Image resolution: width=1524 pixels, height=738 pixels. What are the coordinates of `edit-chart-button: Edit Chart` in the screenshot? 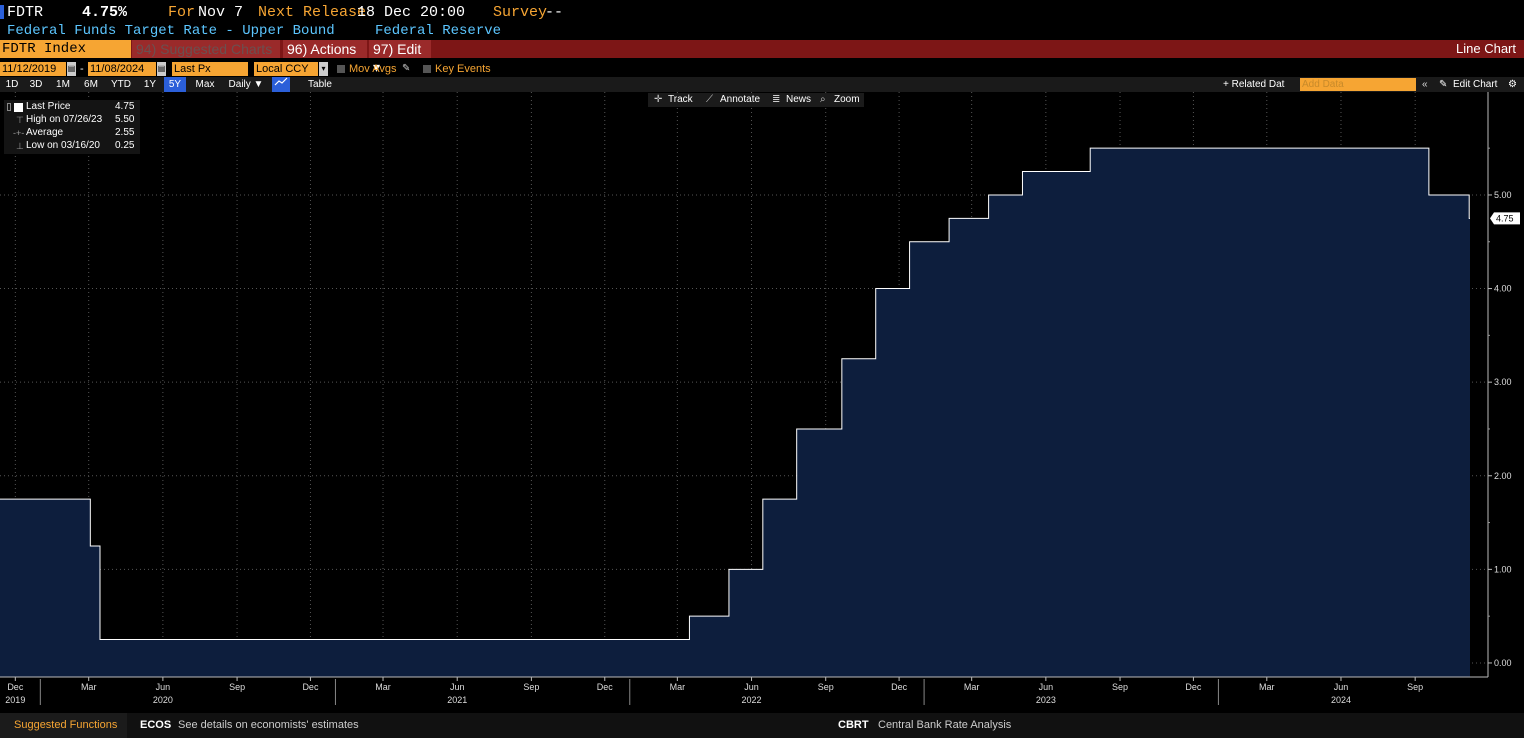 It's located at (1475, 84).